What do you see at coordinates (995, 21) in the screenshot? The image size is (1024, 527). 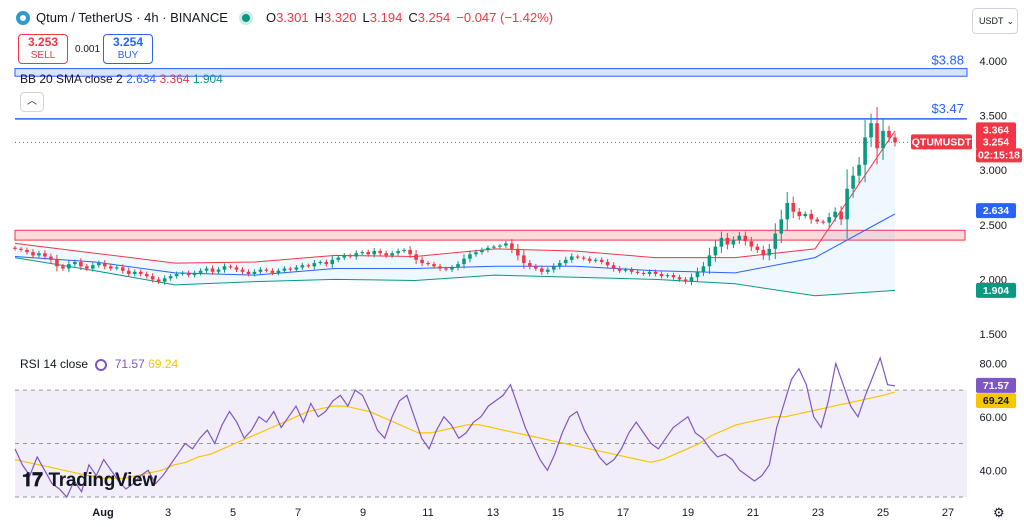 I see `currency-selector: USDT ⌄` at bounding box center [995, 21].